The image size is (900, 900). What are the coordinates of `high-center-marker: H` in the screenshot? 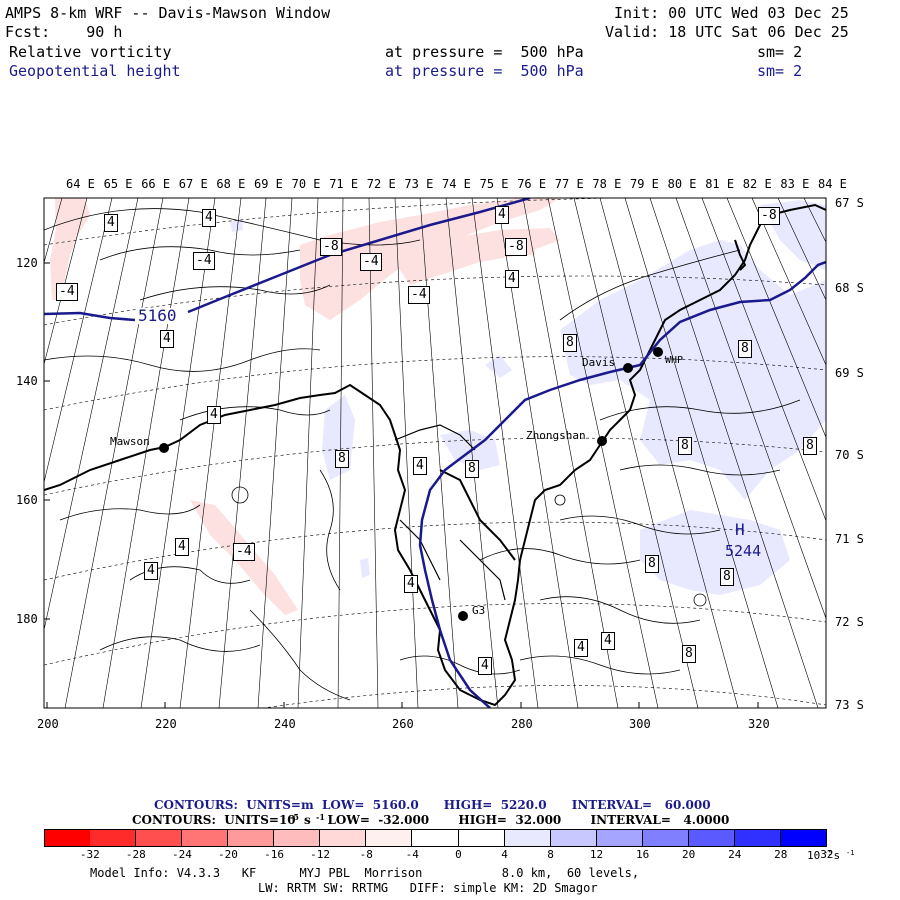 It's located at (740, 529).